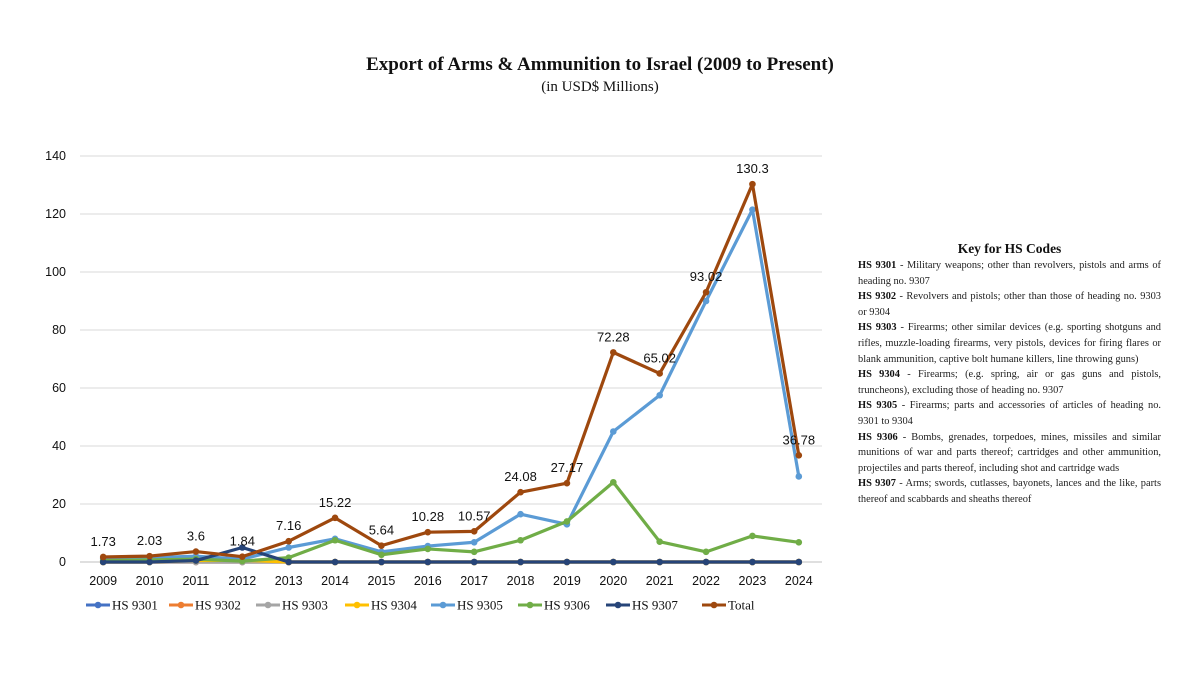  What do you see at coordinates (706, 581) in the screenshot?
I see `x-tick-label: 2022` at bounding box center [706, 581].